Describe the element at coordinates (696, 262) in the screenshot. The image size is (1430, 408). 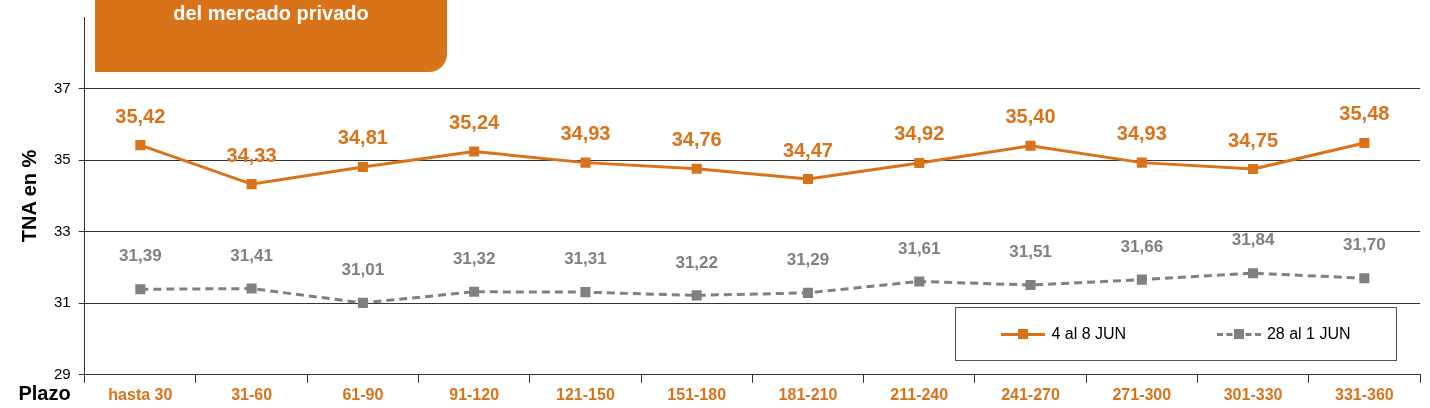
I see `data-label: 31,22` at that location.